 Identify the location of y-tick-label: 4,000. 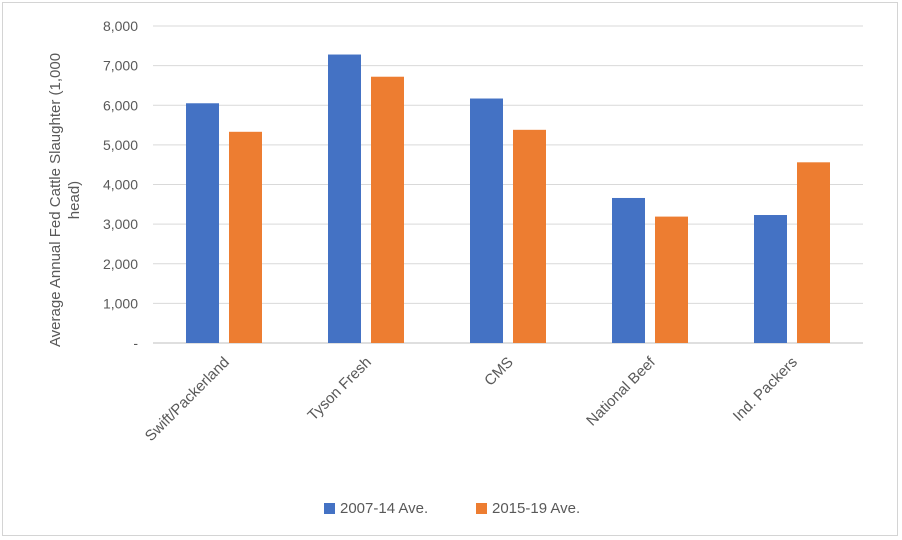
(120, 185).